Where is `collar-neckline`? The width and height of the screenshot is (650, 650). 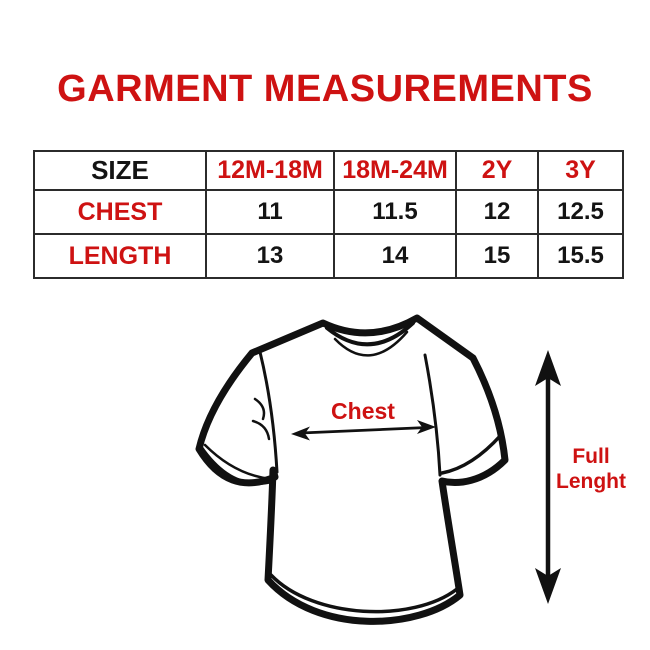 collar-neckline is located at coordinates (371, 343).